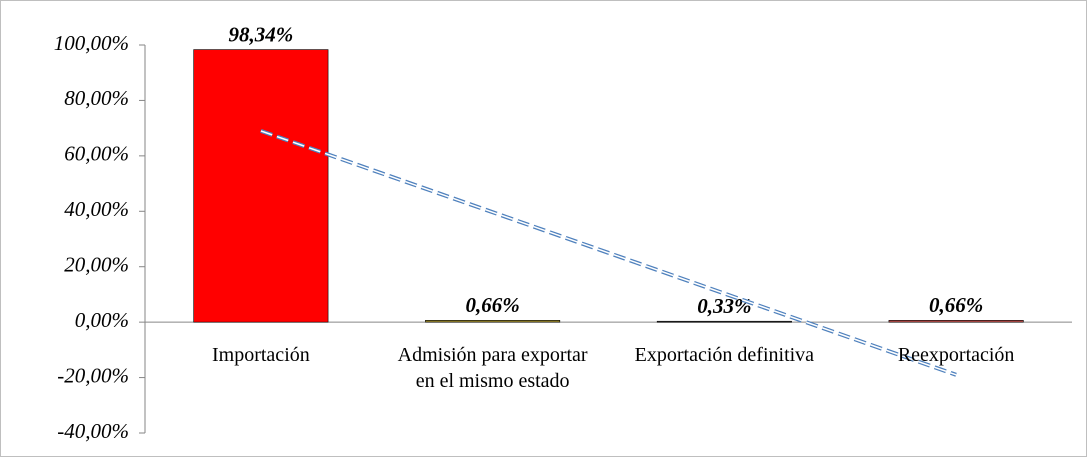  Describe the element at coordinates (724, 306) in the screenshot. I see `value-label: 0,33%` at that location.